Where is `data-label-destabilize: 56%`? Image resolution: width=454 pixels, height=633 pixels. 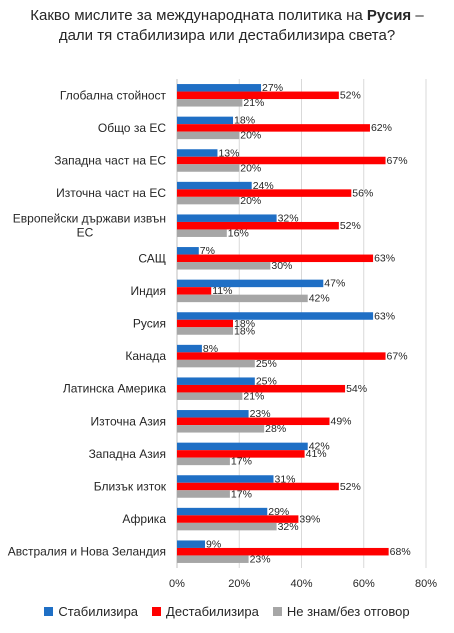
data-label-destabilize: 56% is located at coordinates (362, 193).